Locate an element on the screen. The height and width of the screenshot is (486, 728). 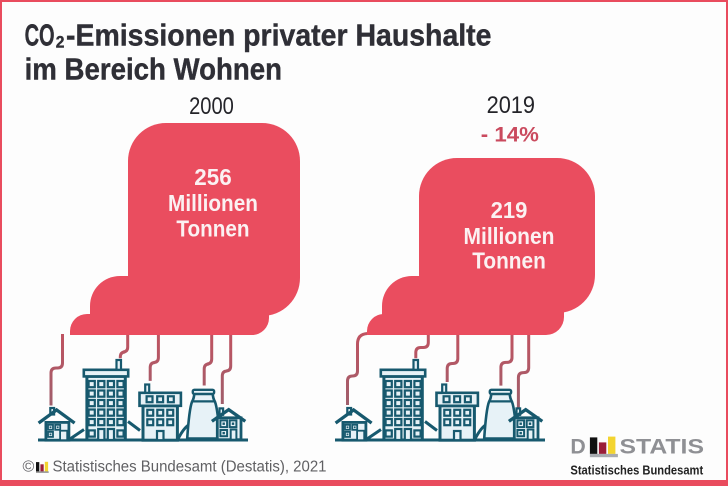
svg-text: D is located at coordinates (577, 446).